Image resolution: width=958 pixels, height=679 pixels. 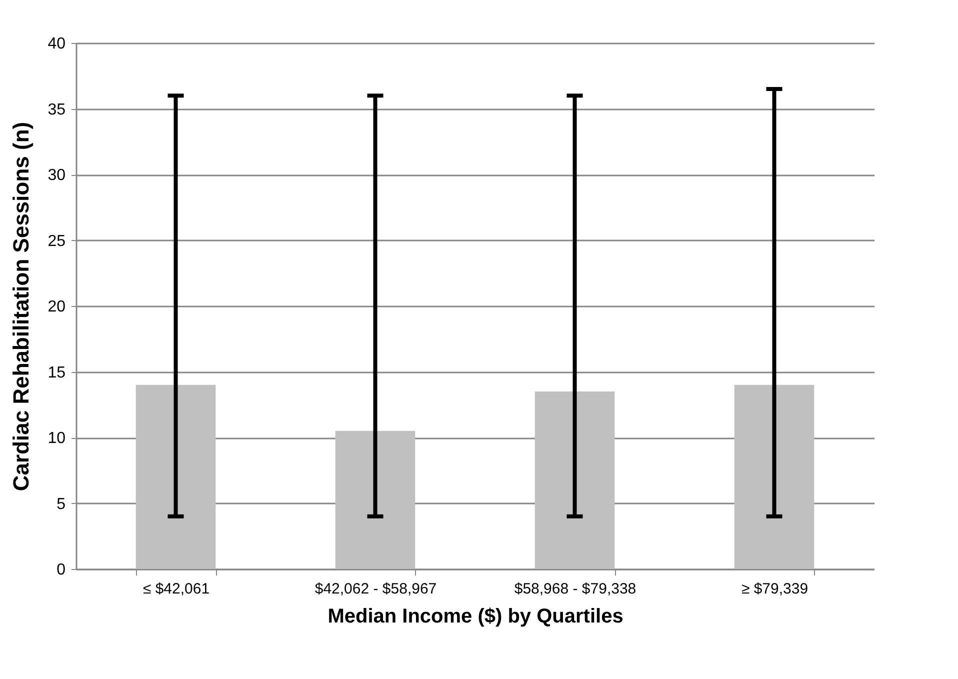 I want to click on y-tick-label: 20, so click(x=57, y=307).